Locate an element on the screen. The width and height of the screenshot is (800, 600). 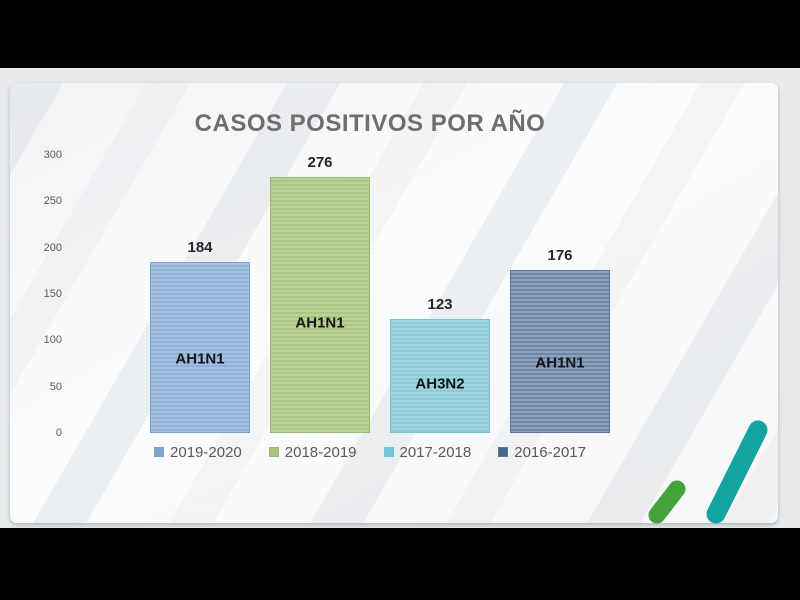
y-axis-tick: 150 is located at coordinates (52, 293).